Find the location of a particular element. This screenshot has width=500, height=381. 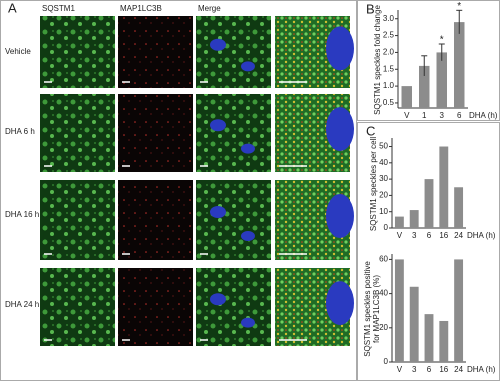

y-tick-label: 30 is located at coordinates (383, 178).